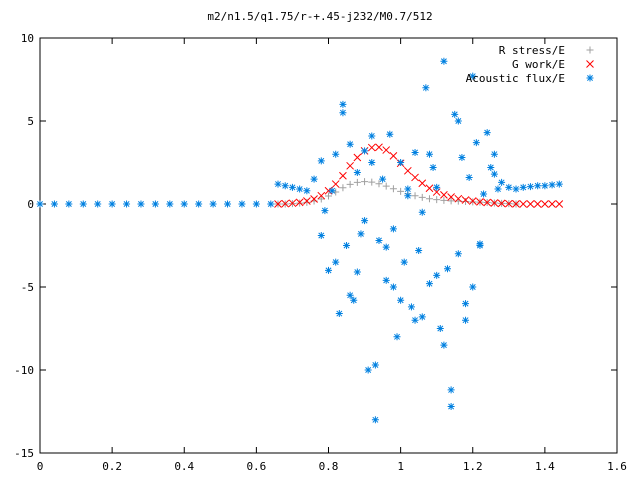  What do you see at coordinates (30, 204) in the screenshot?
I see `y-tick-label: 0` at bounding box center [30, 204].